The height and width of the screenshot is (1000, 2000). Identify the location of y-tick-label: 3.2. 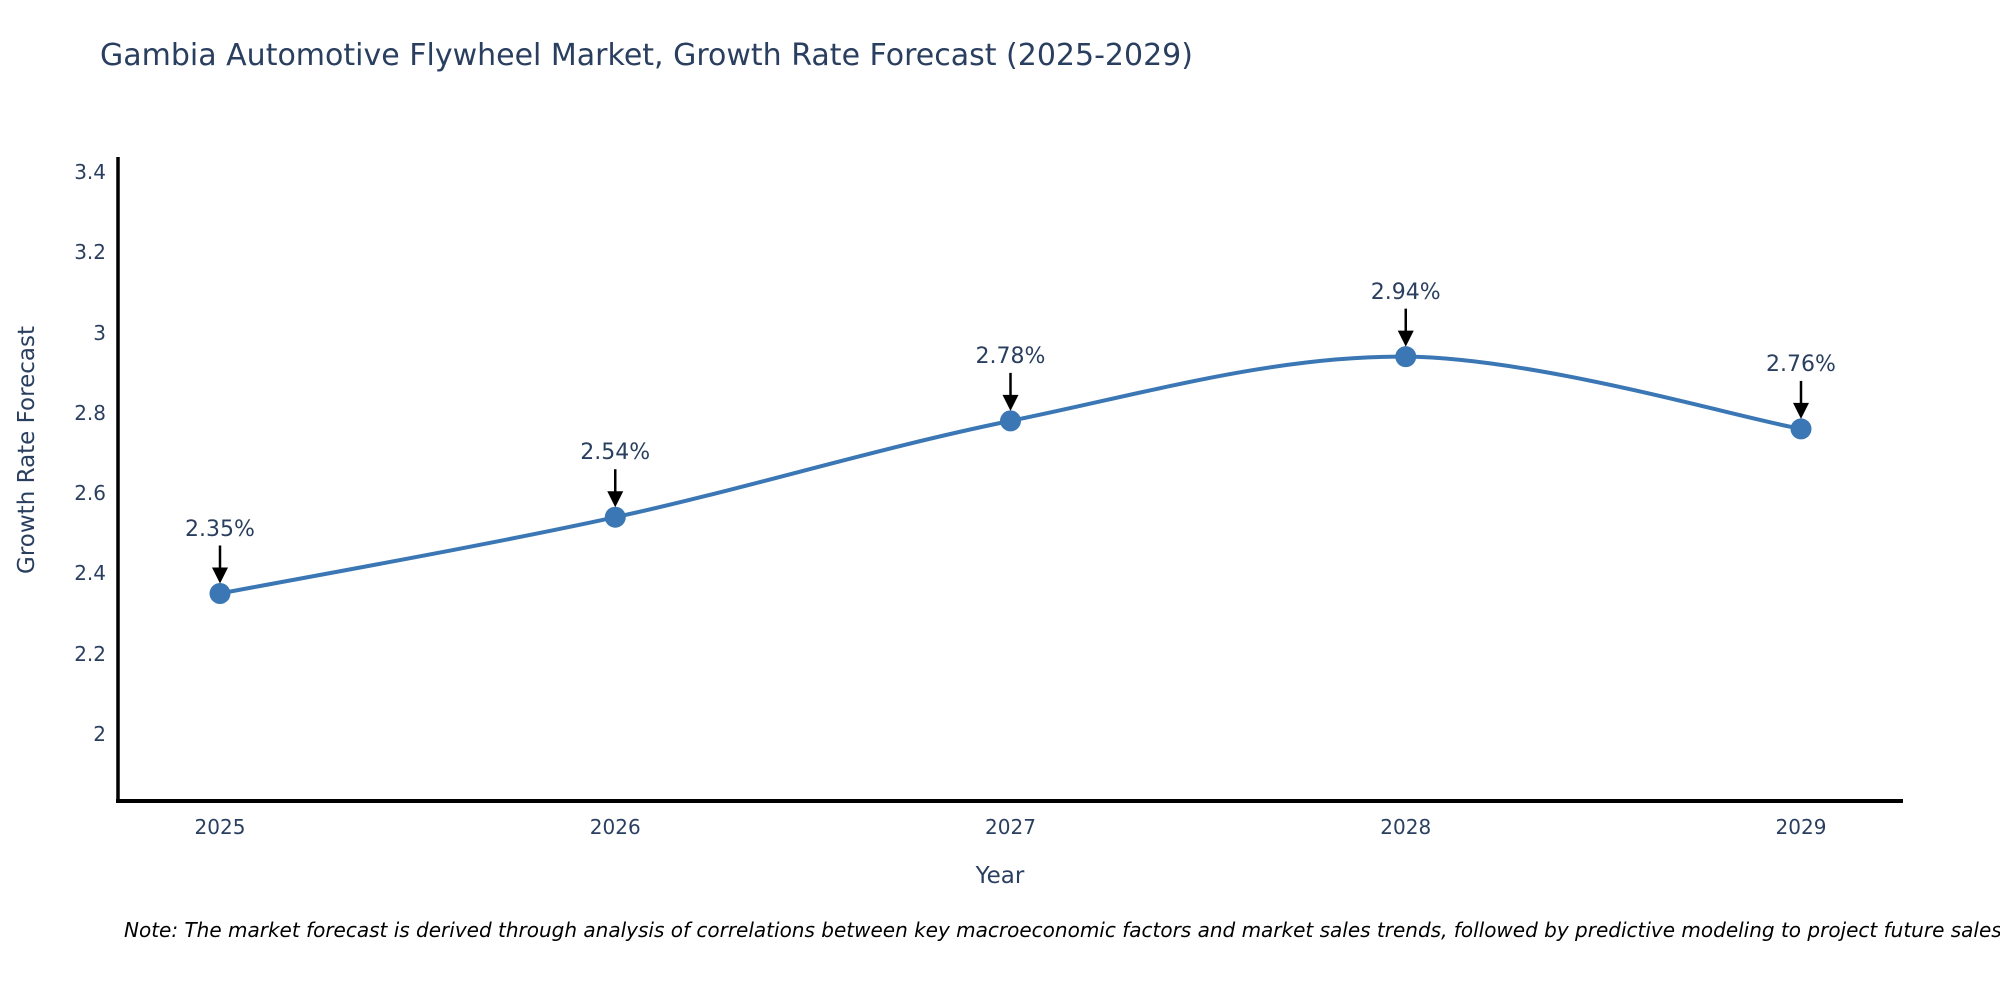
(90, 252).